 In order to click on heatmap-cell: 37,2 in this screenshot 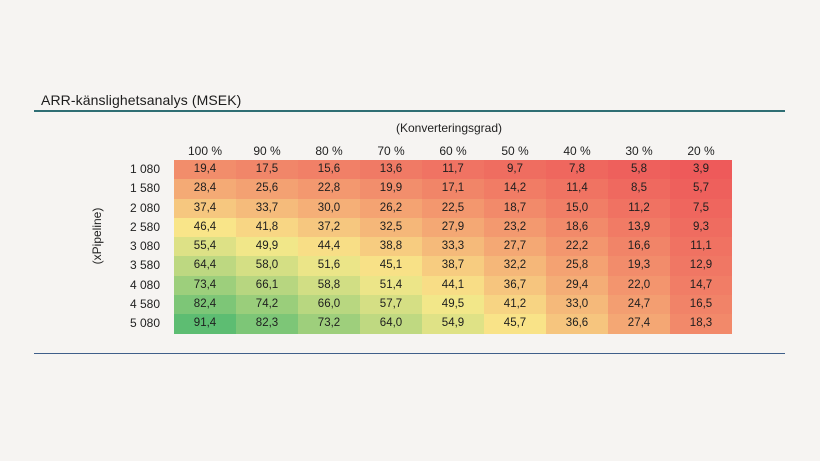, I will do `click(329, 227)`.